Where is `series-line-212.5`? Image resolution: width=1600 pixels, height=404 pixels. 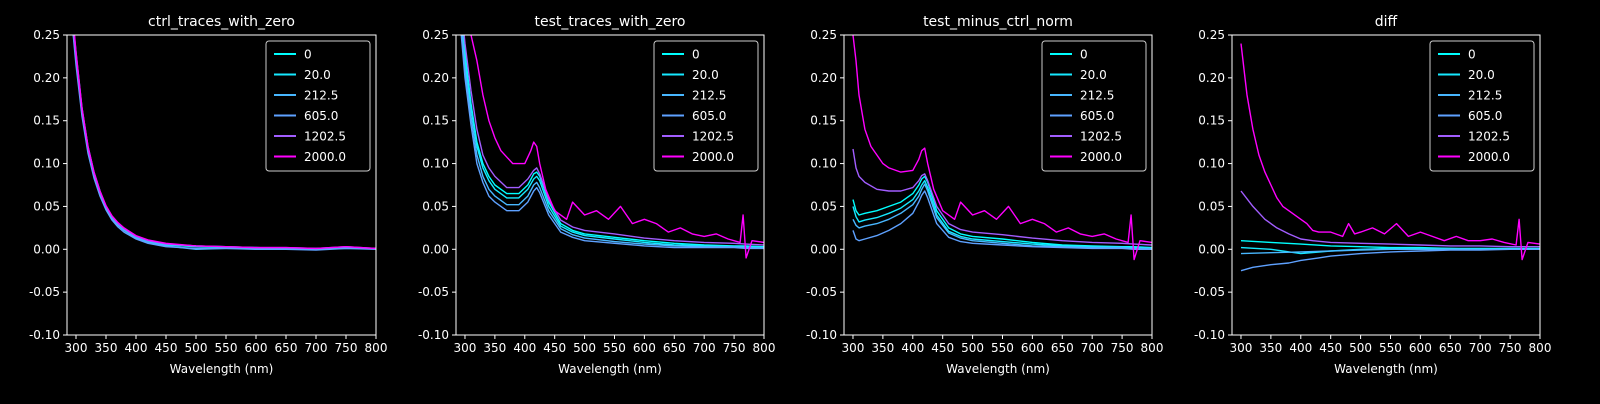 series-line-212.5 is located at coordinates (612, 142).